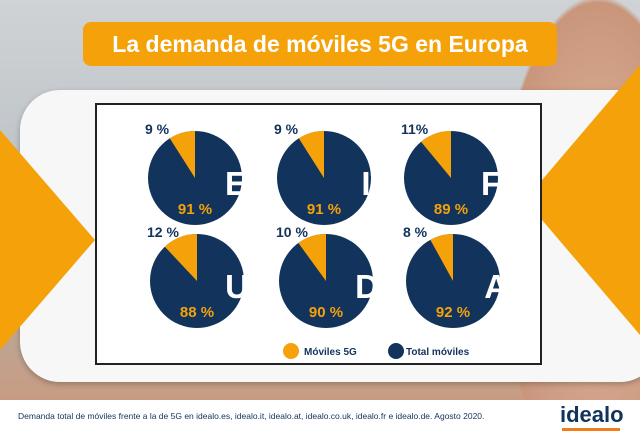 This screenshot has width=640, height=435. Describe the element at coordinates (503, 183) in the screenshot. I see `country-label-FR: FR` at that location.